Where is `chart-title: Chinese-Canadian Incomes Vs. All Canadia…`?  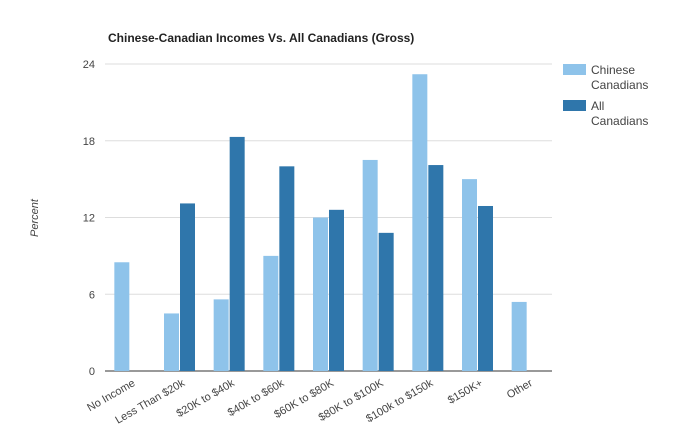 chart-title: Chinese-Canadian Incomes Vs. All Canadia… is located at coordinates (261, 38).